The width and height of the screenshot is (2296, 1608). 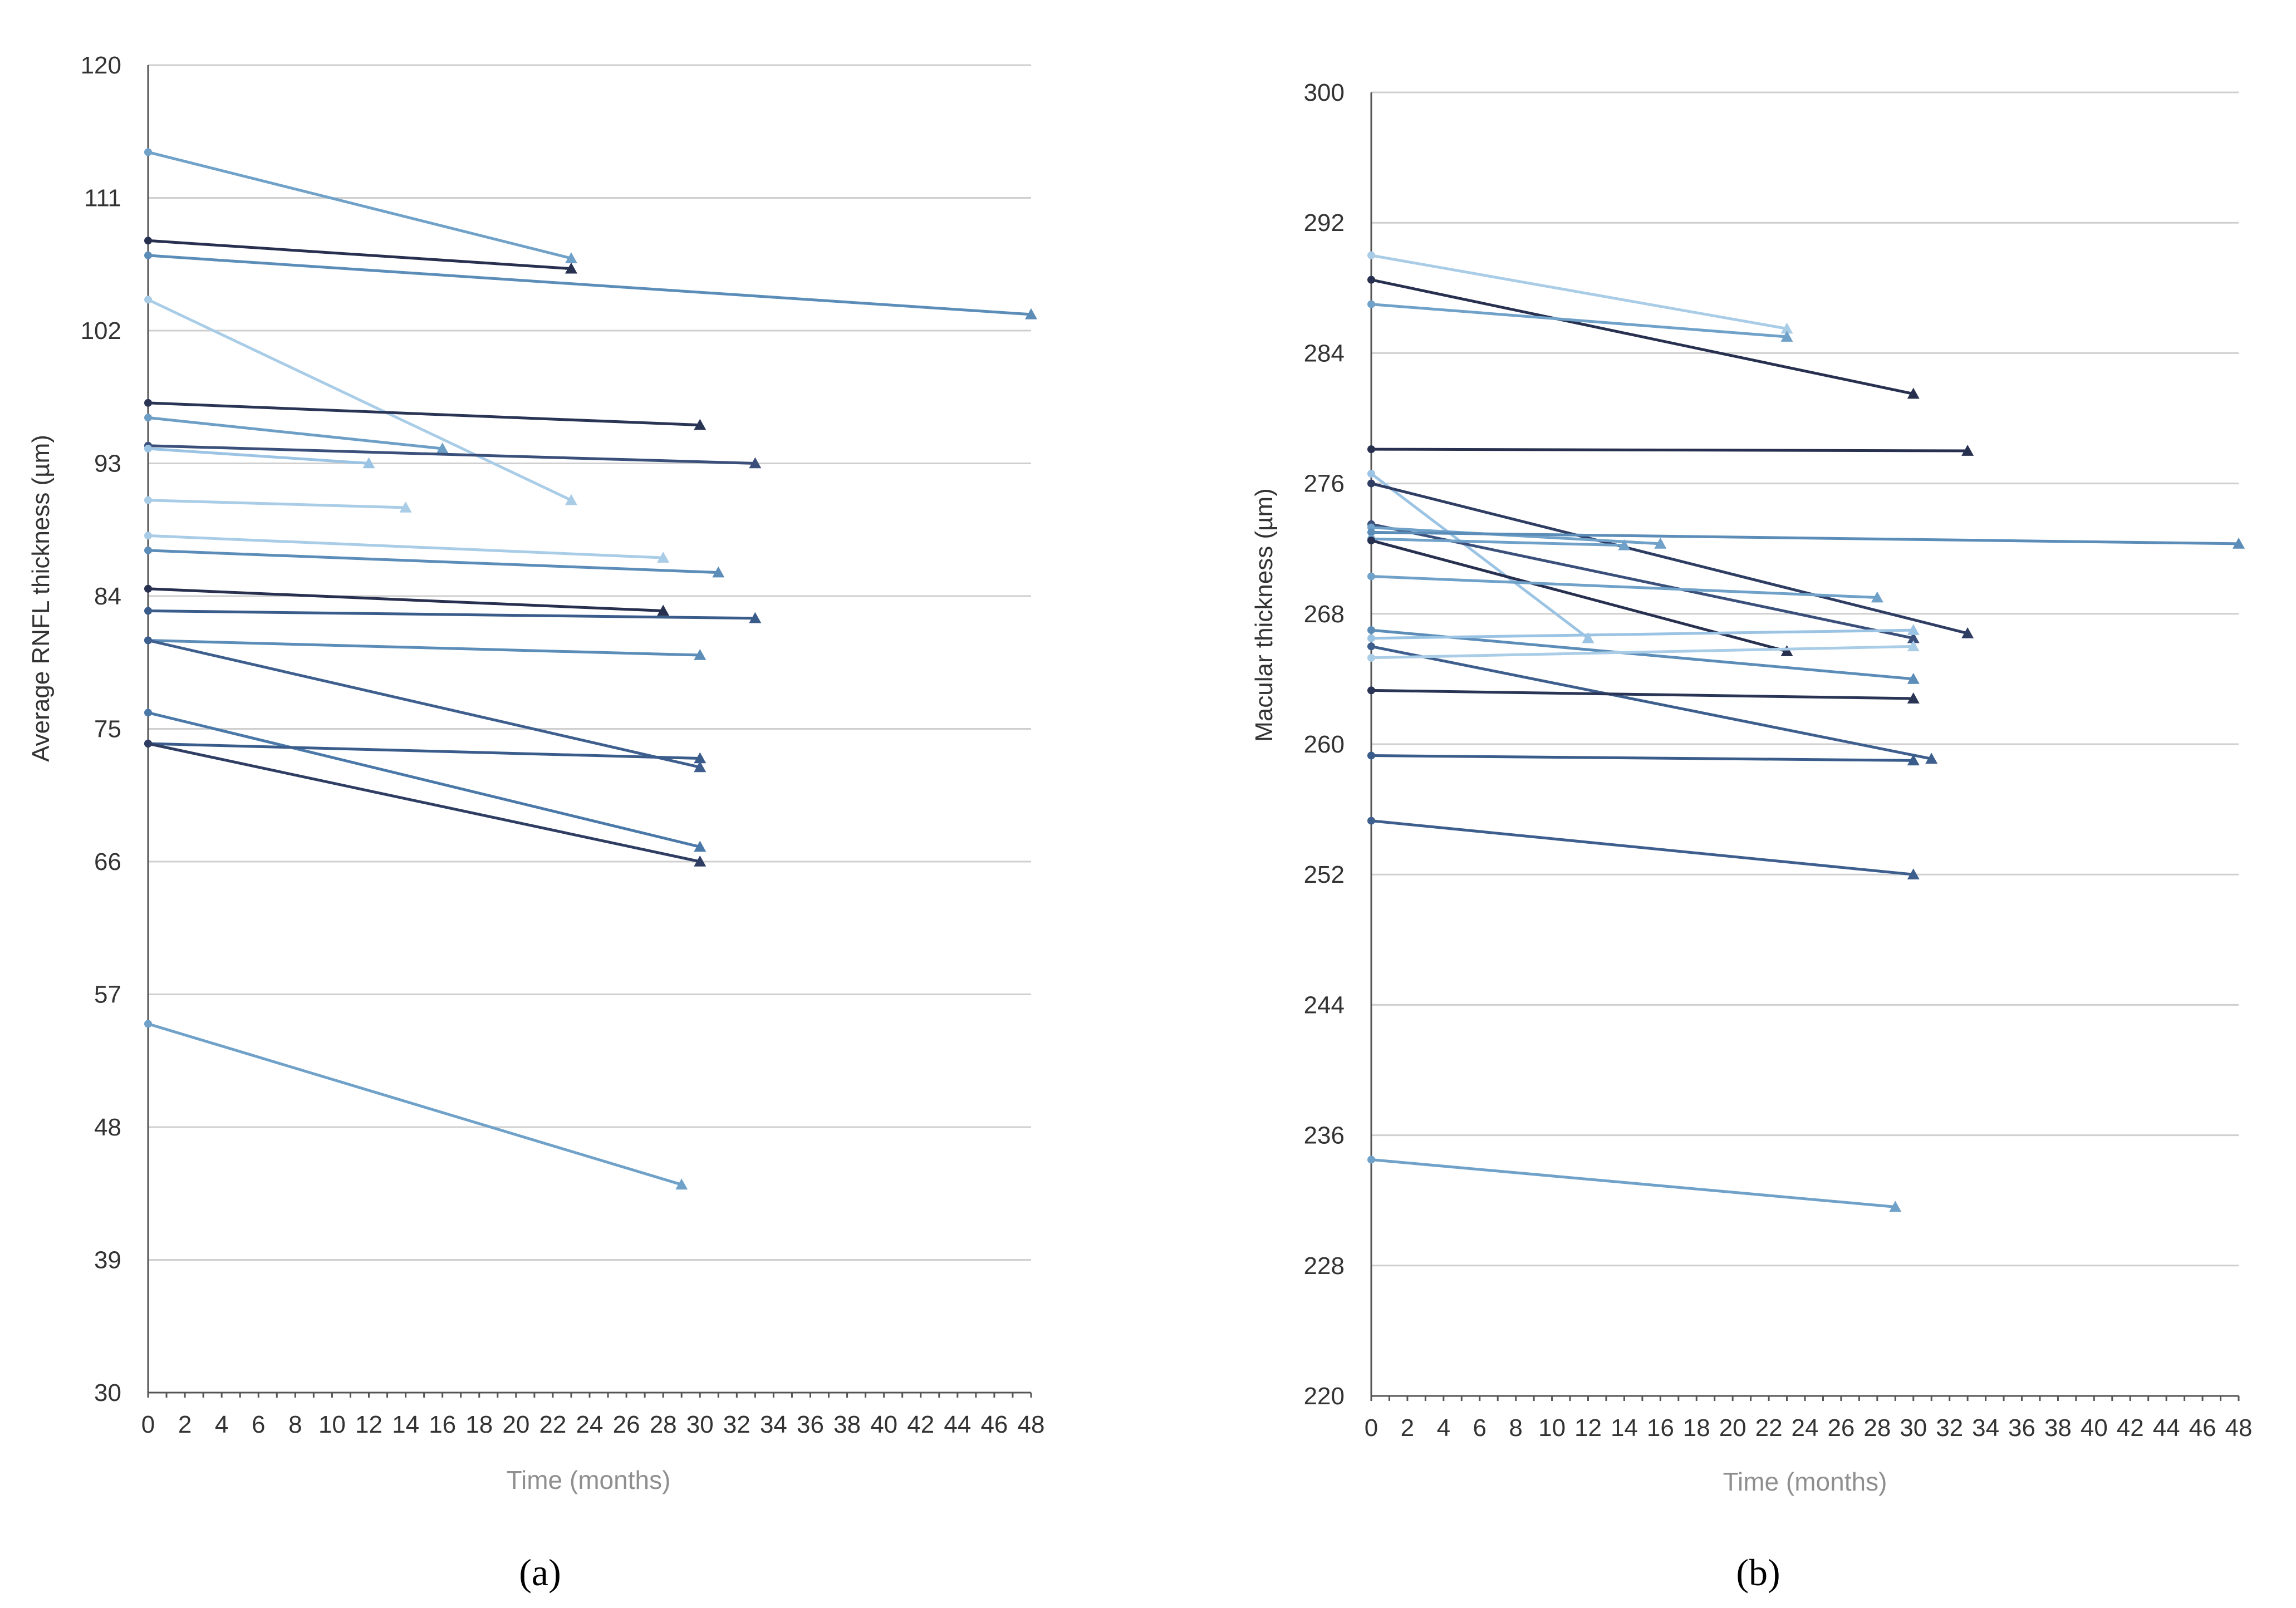 What do you see at coordinates (107, 729) in the screenshot?
I see `y-tick-label: 75` at bounding box center [107, 729].